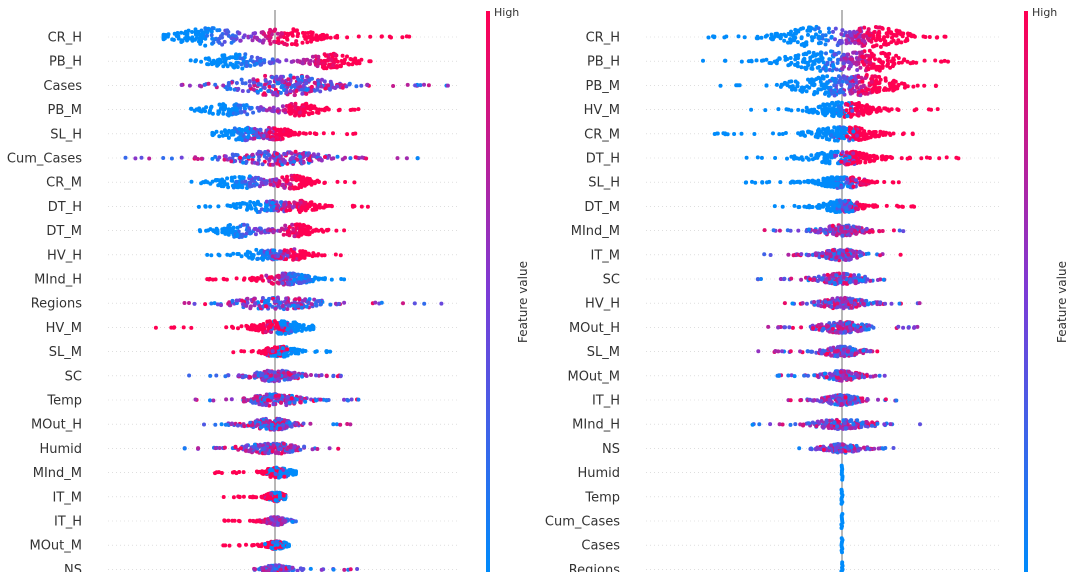 The image size is (1076, 572). What do you see at coordinates (66, 134) in the screenshot?
I see `feature-label: SL_H` at bounding box center [66, 134].